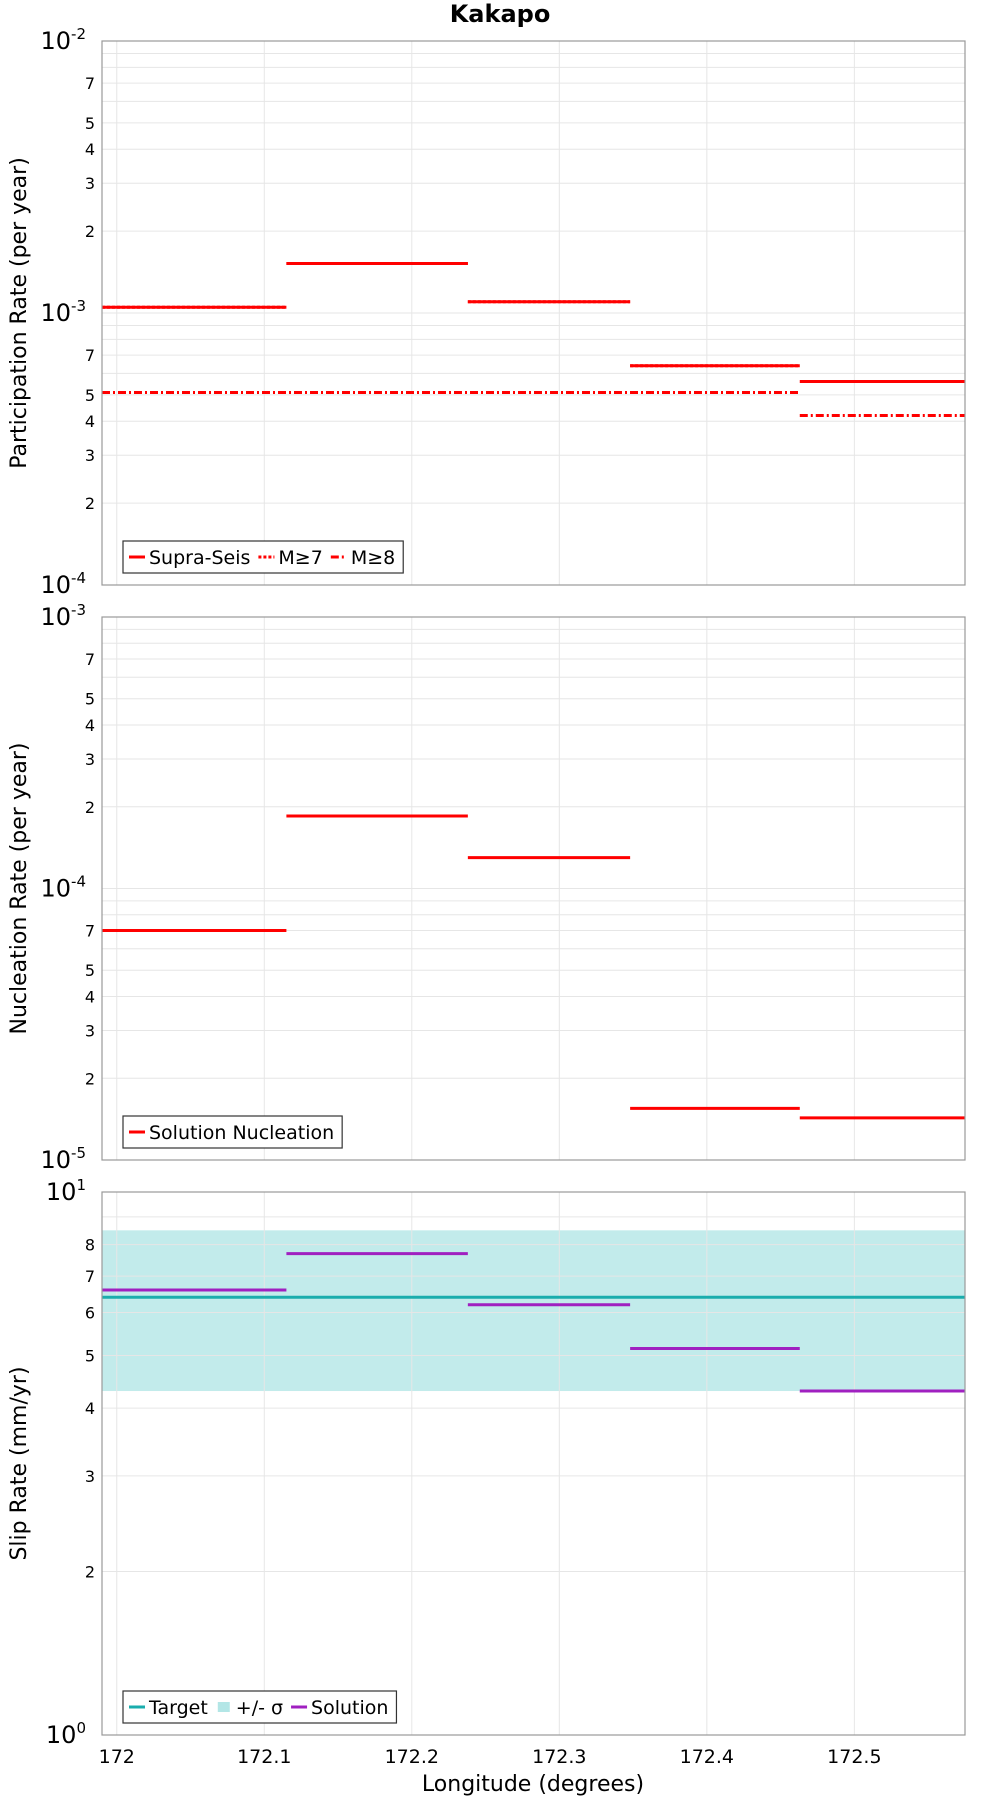 The height and width of the screenshot is (1800, 1000). I want to click on legend-swatch, so click(223, 1707).